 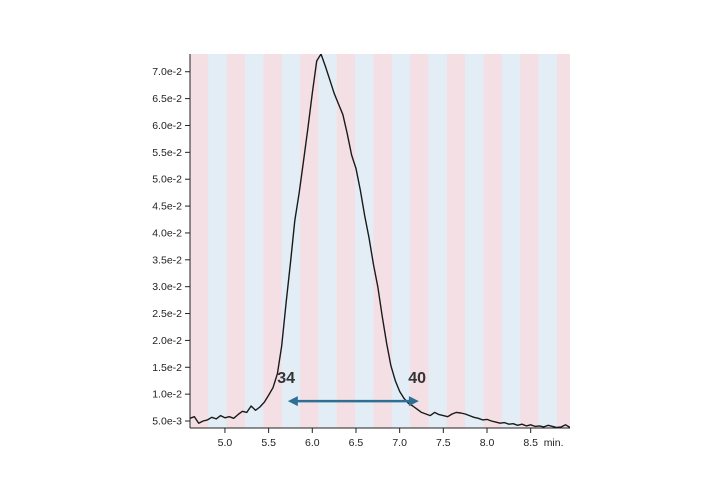 What do you see at coordinates (167, 314) in the screenshot?
I see `y-tick-label: 2.5e-2` at bounding box center [167, 314].